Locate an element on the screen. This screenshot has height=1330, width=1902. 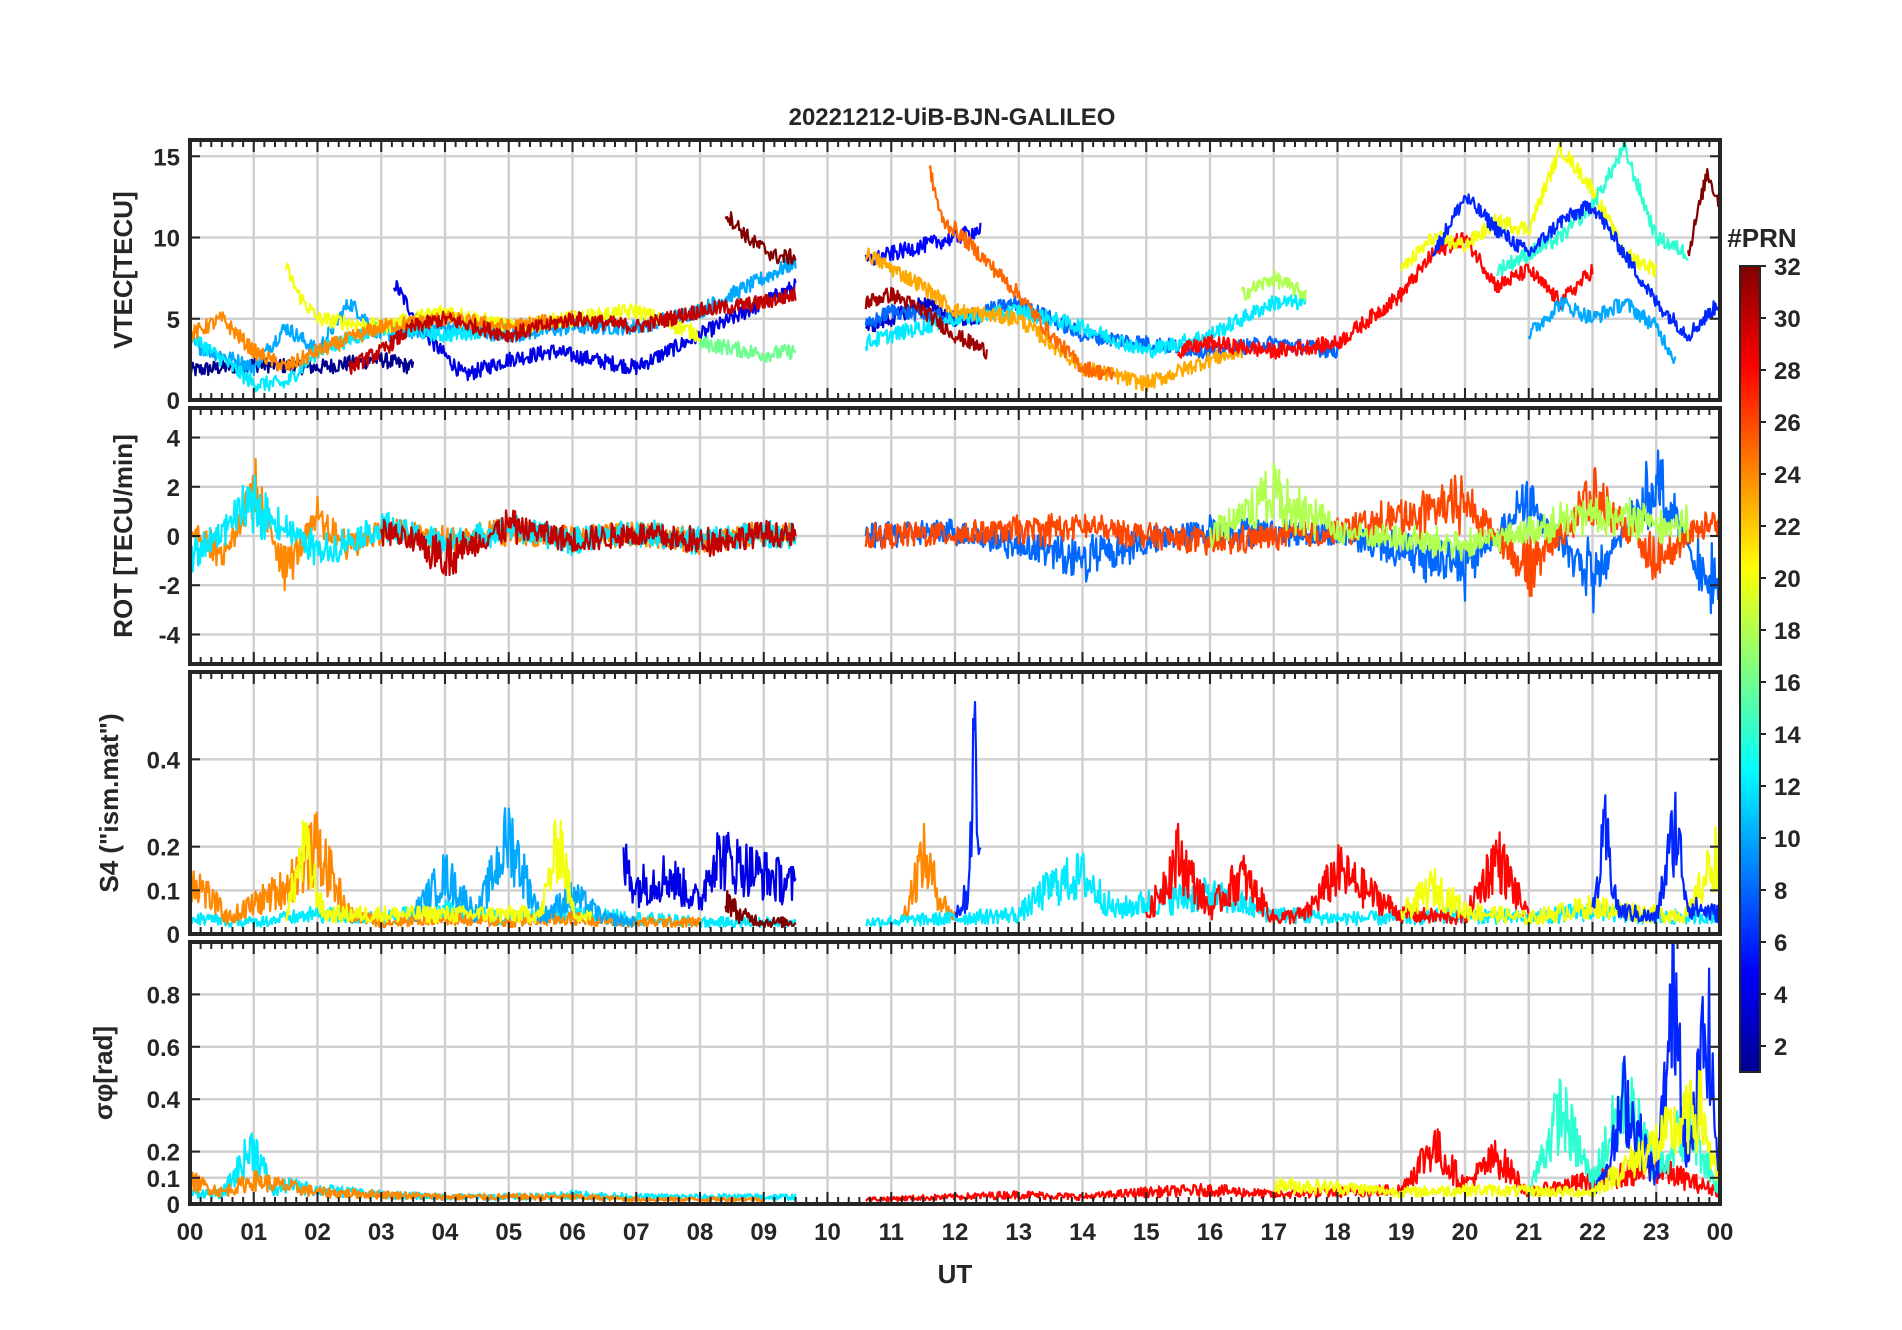
x-tick-label: 14 is located at coordinates (1082, 1232).